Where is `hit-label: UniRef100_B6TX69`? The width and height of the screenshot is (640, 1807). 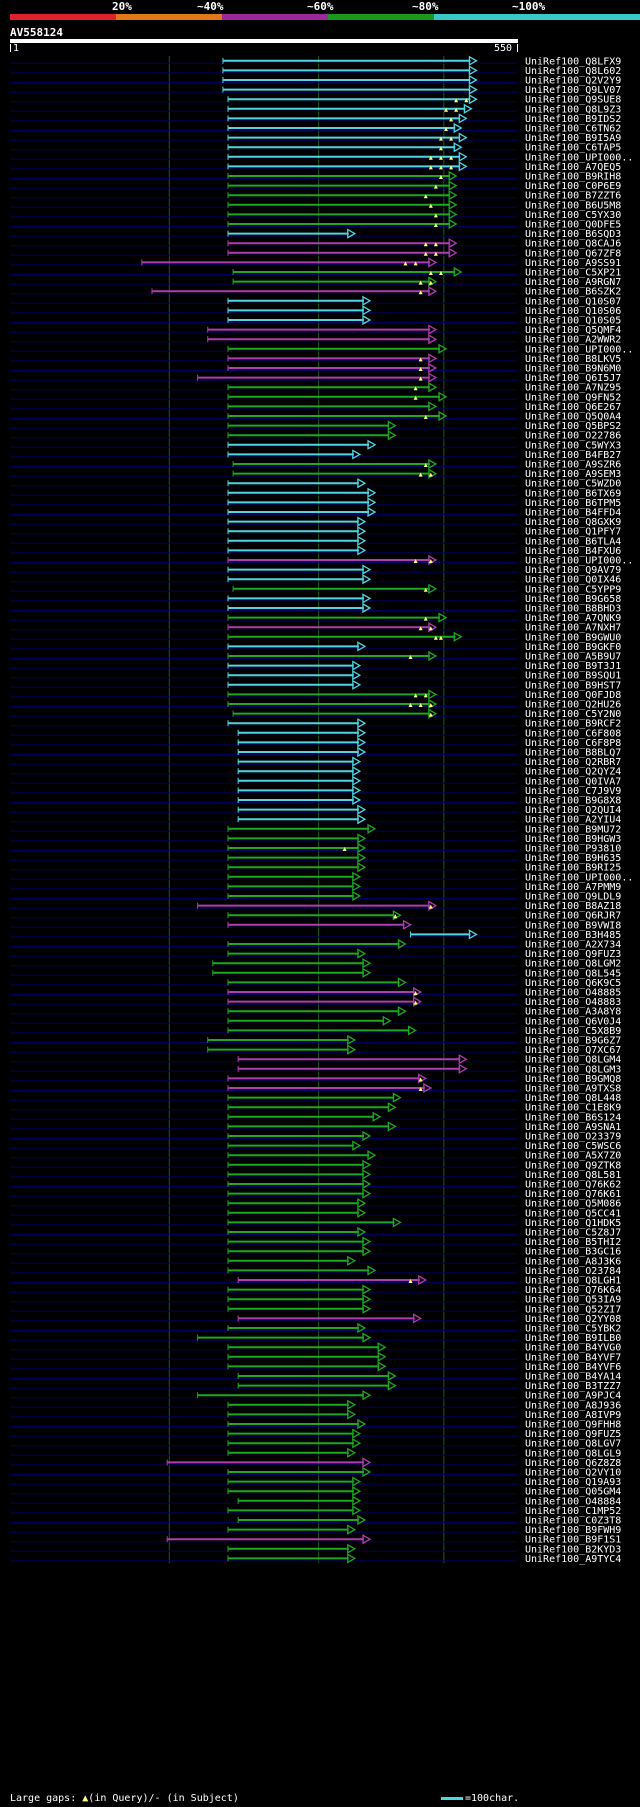 hit-label: UniRef100_B6TX69 is located at coordinates (573, 493).